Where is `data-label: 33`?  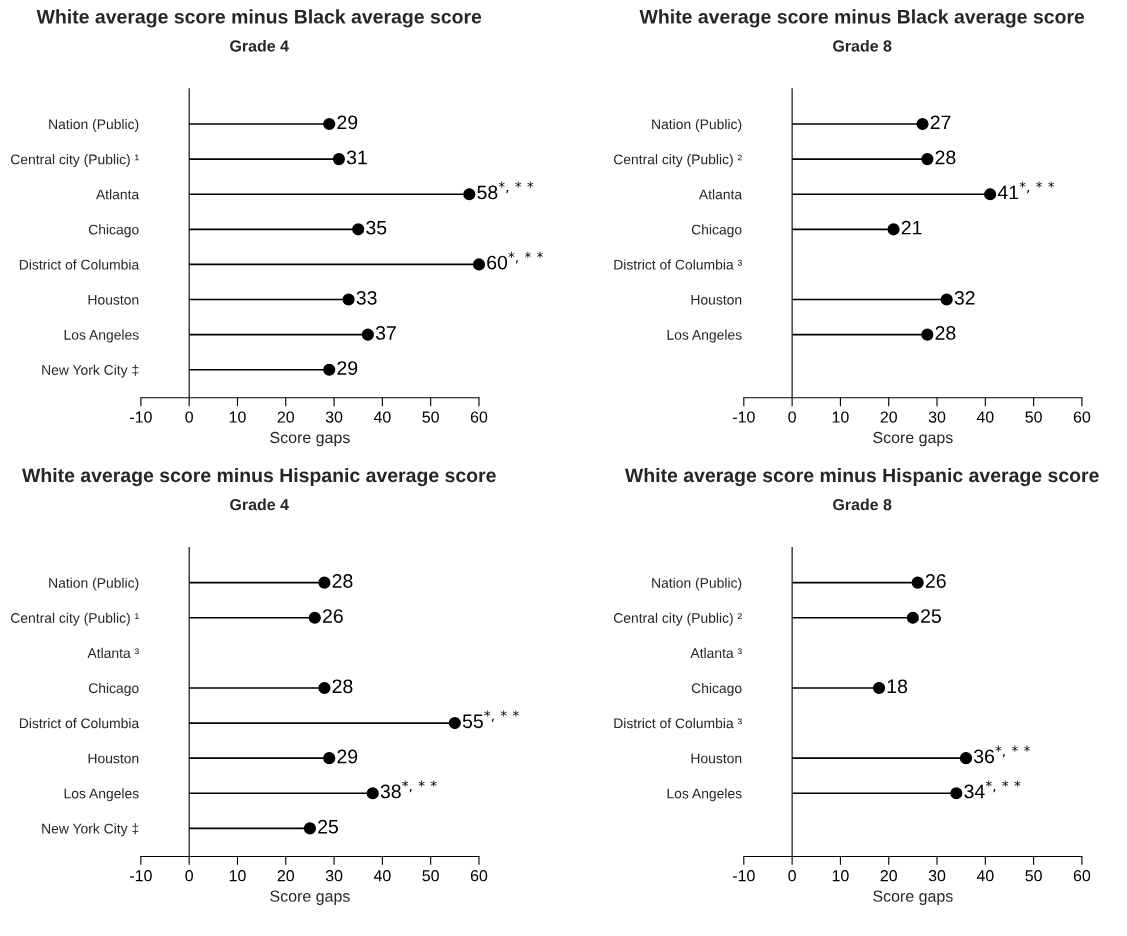
data-label: 33 is located at coordinates (366, 297).